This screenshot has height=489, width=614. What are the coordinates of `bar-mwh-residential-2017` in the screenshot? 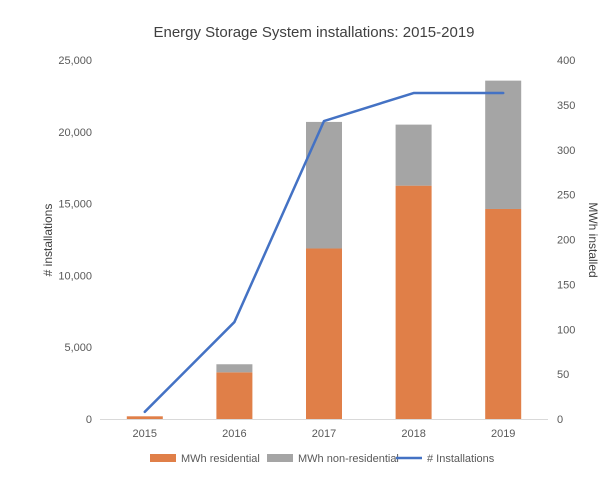 It's located at (324, 333).